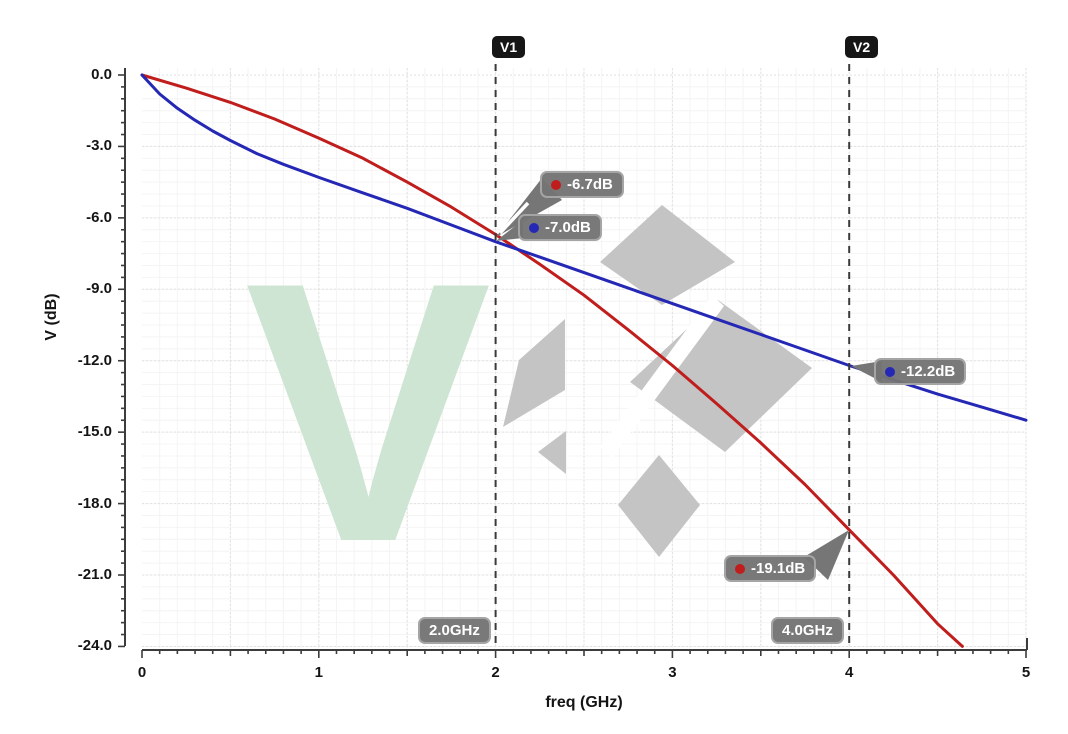  I want to click on cursor-v1-blue-value-badge: -7.0dB, so click(560, 227).